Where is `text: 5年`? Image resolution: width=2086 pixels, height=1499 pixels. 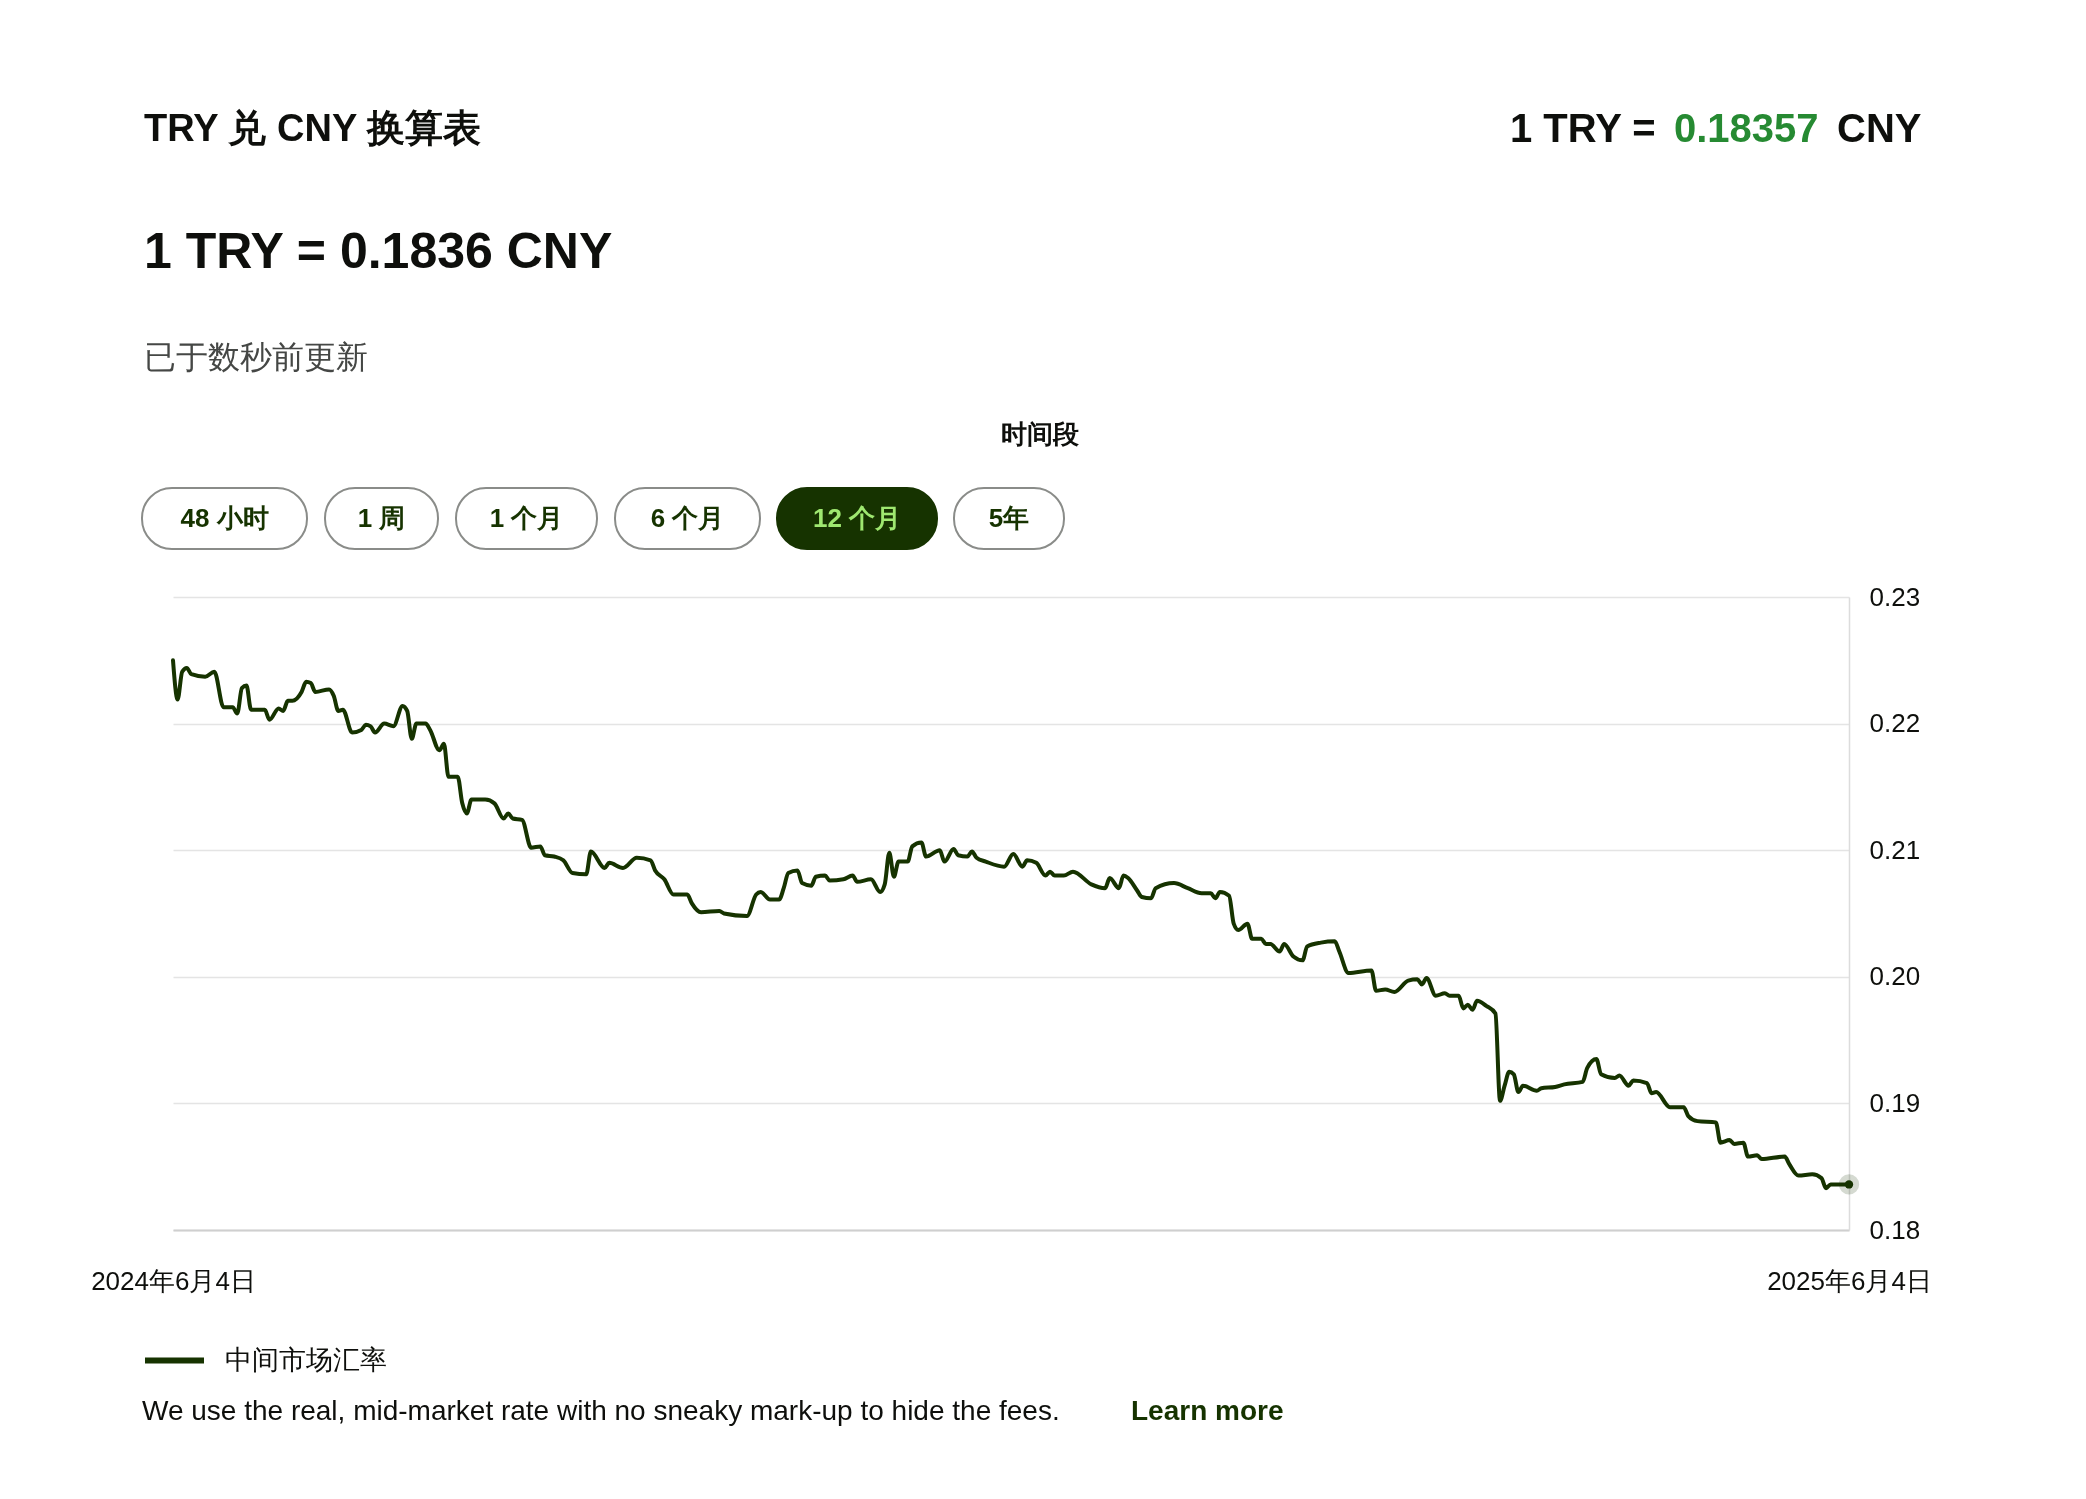 text: 5年 is located at coordinates (1009, 518).